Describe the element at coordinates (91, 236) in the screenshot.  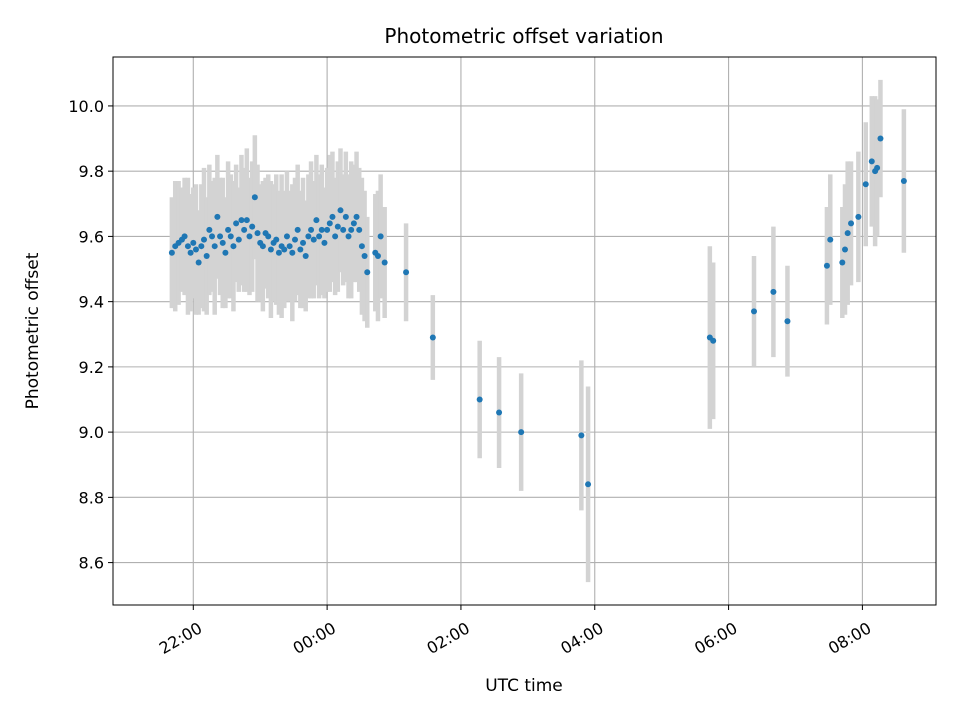
I see `y-tick-label: 9.6` at that location.